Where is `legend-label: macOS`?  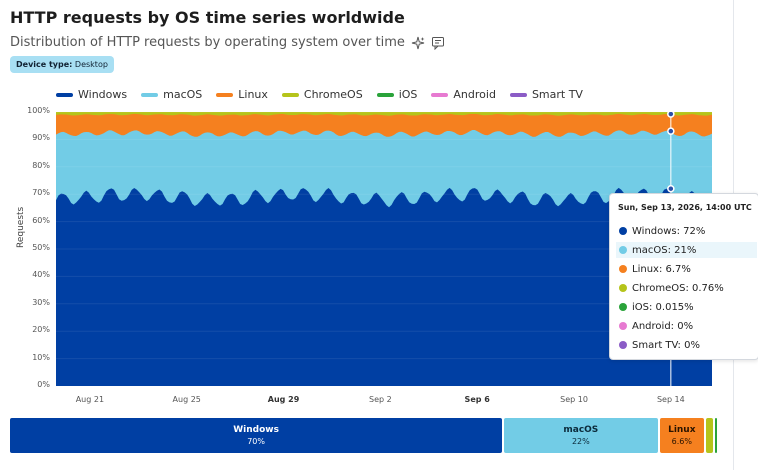
legend-label: macOS is located at coordinates (183, 94).